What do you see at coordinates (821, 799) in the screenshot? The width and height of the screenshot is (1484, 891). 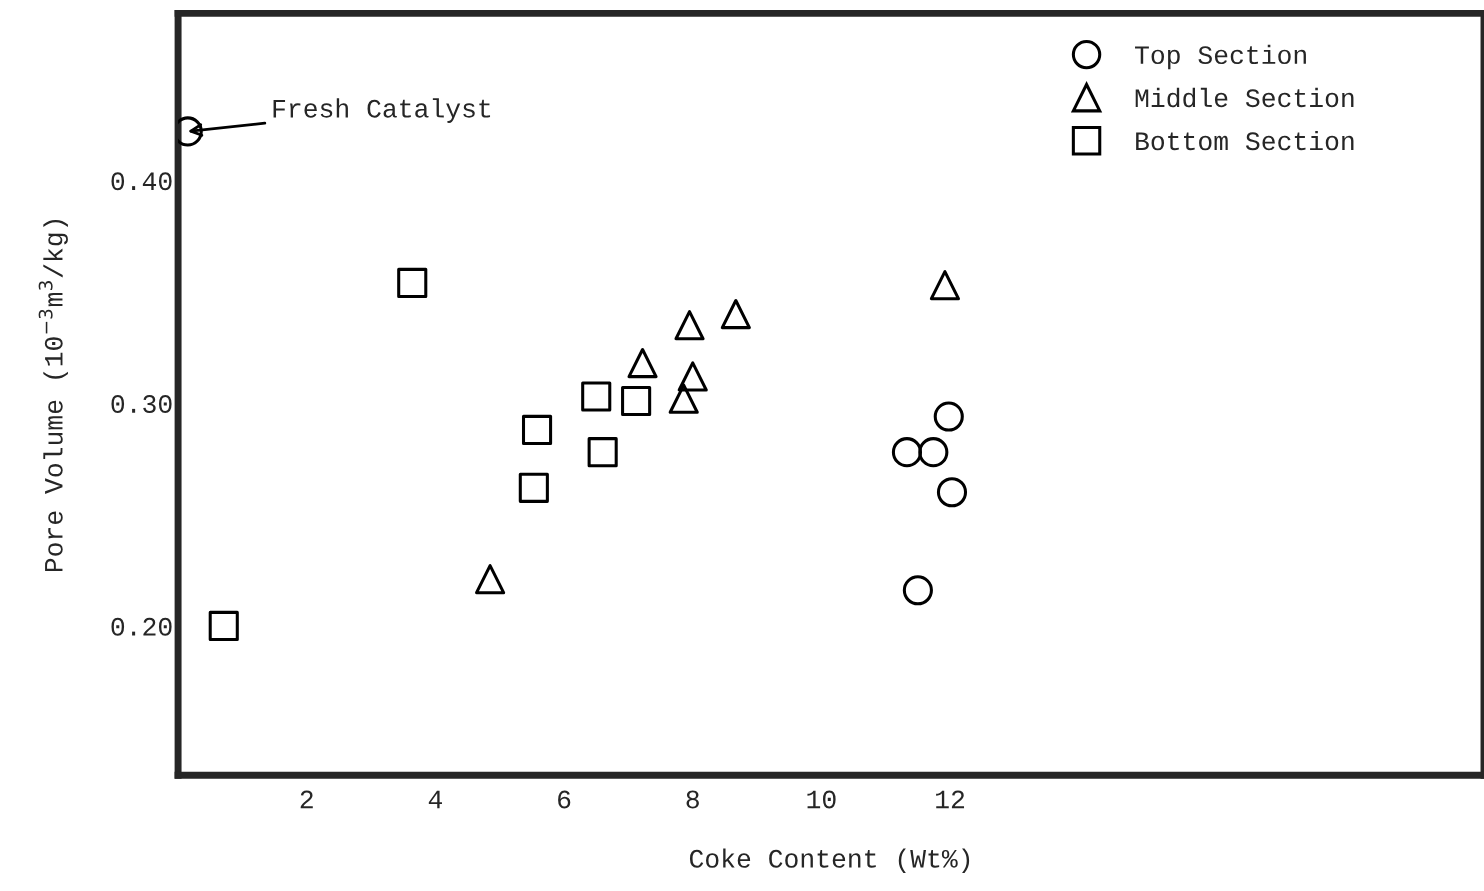 I see `x-tick-label: 10` at bounding box center [821, 799].